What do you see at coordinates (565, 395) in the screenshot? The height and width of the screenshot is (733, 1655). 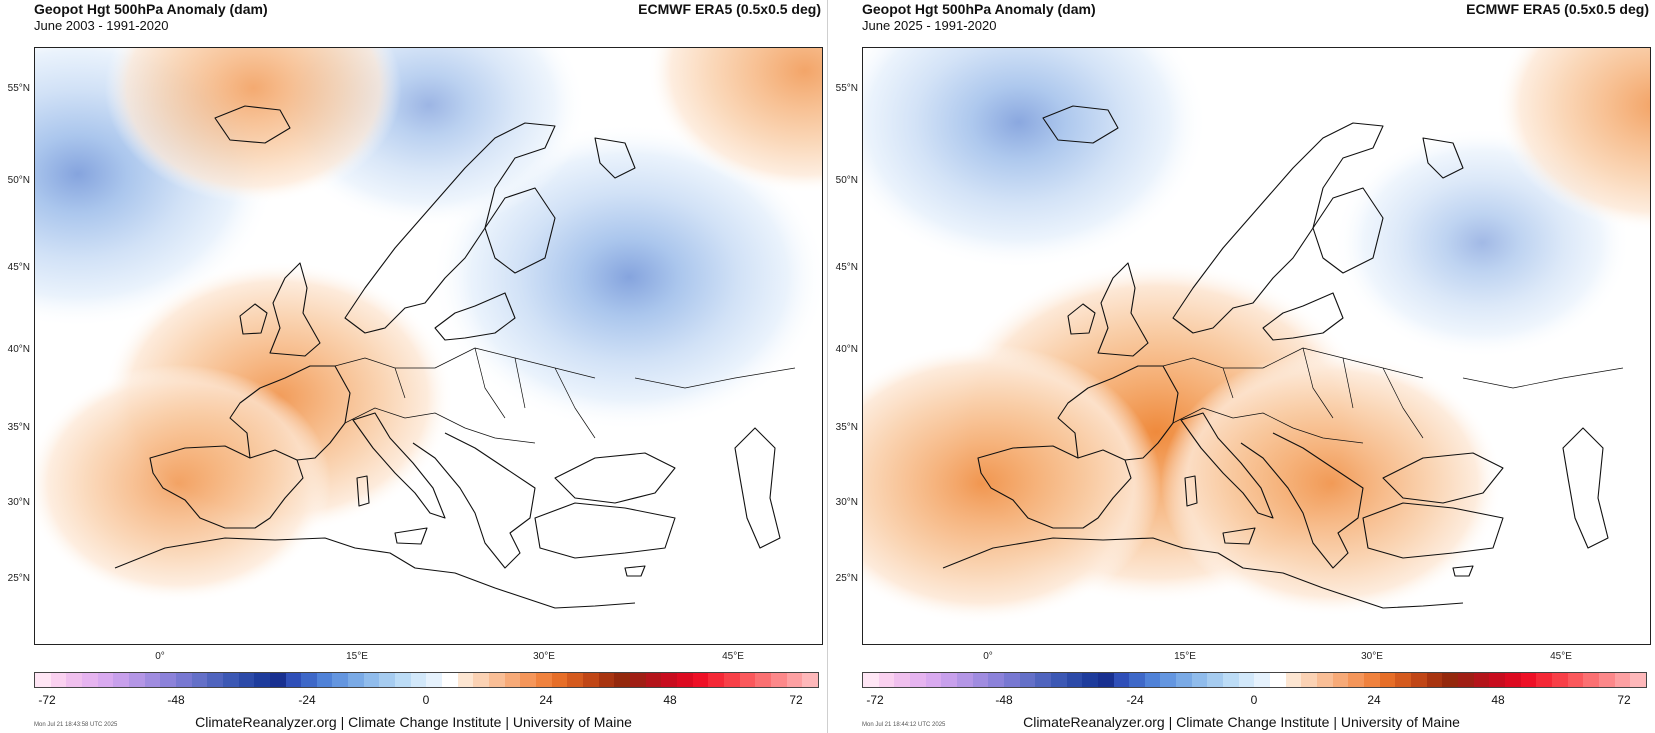 I see `border-lines` at bounding box center [565, 395].